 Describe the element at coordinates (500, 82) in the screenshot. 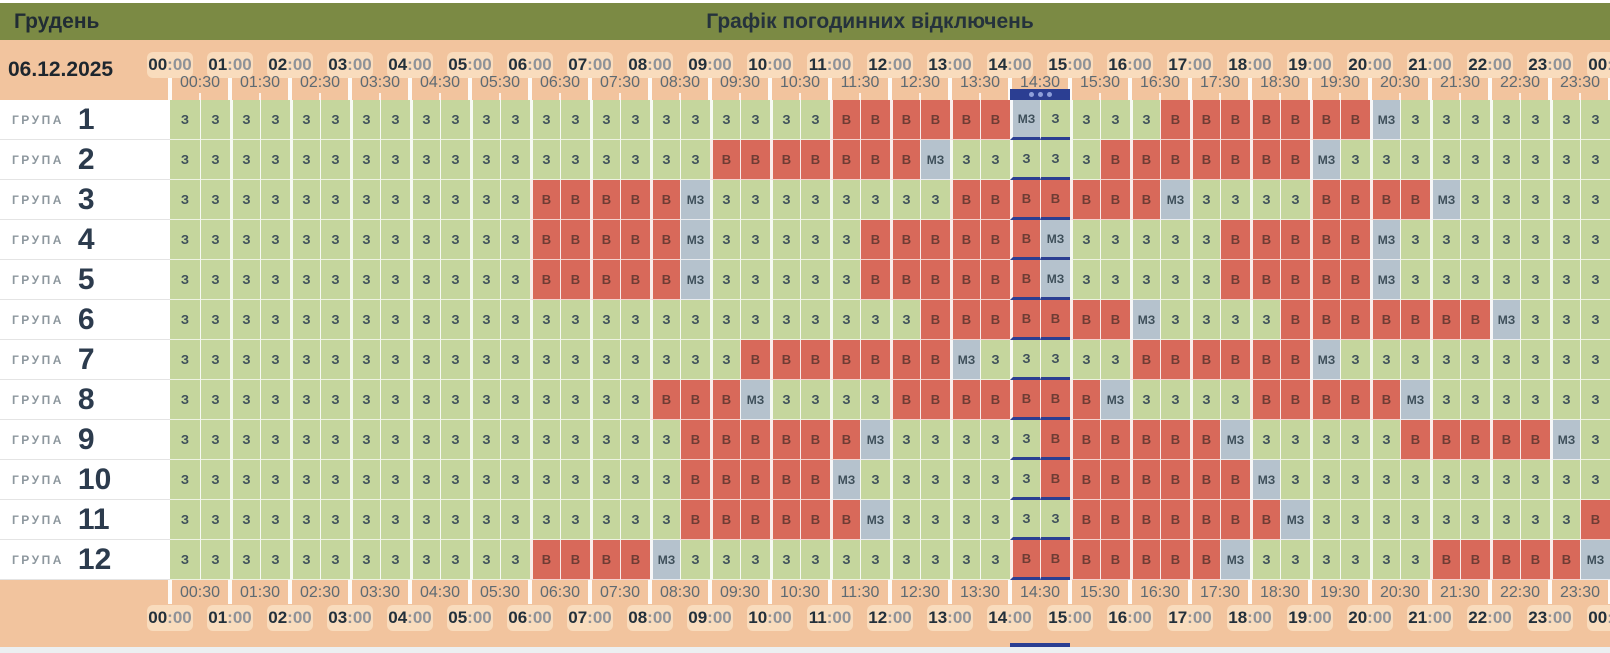

I see `half-hour-label: 05:30` at that location.